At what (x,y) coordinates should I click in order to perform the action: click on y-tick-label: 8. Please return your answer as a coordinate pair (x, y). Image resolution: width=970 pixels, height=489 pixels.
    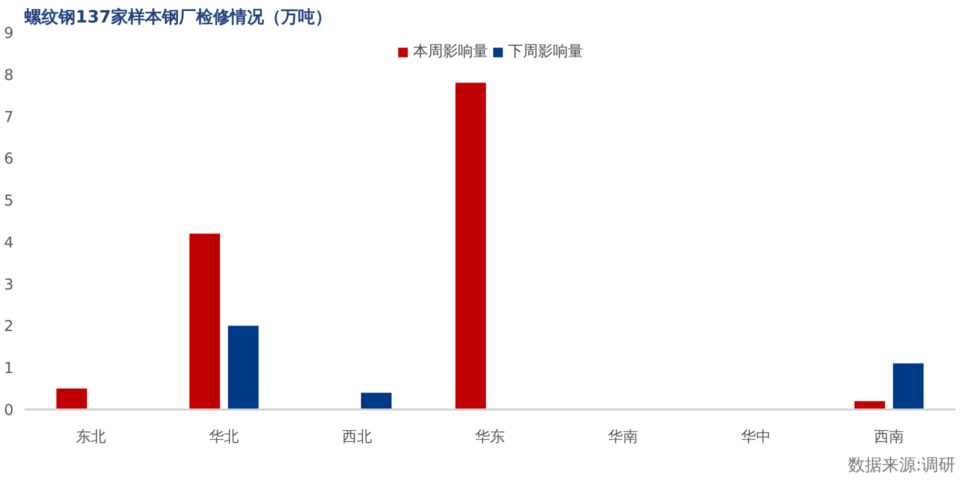
    Looking at the image, I should click on (9, 75).